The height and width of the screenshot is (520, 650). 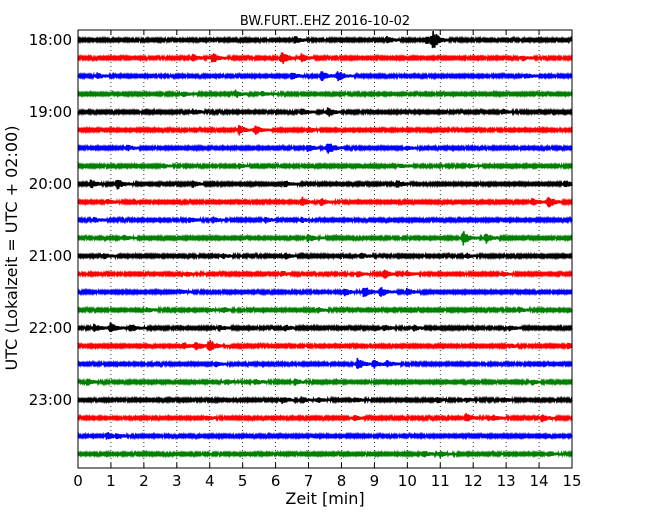 I want to click on trace-row-1930, so click(x=325, y=148).